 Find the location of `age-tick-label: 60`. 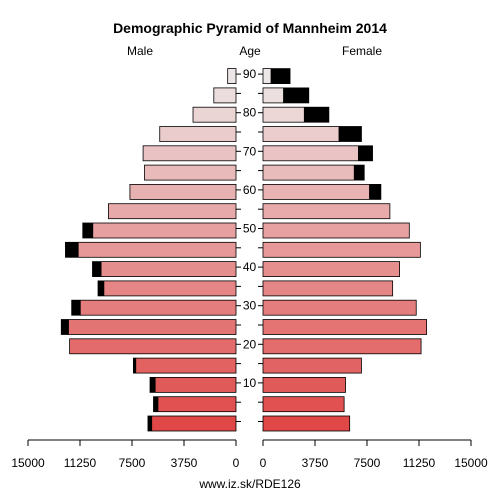

age-tick-label: 60 is located at coordinates (250, 190).